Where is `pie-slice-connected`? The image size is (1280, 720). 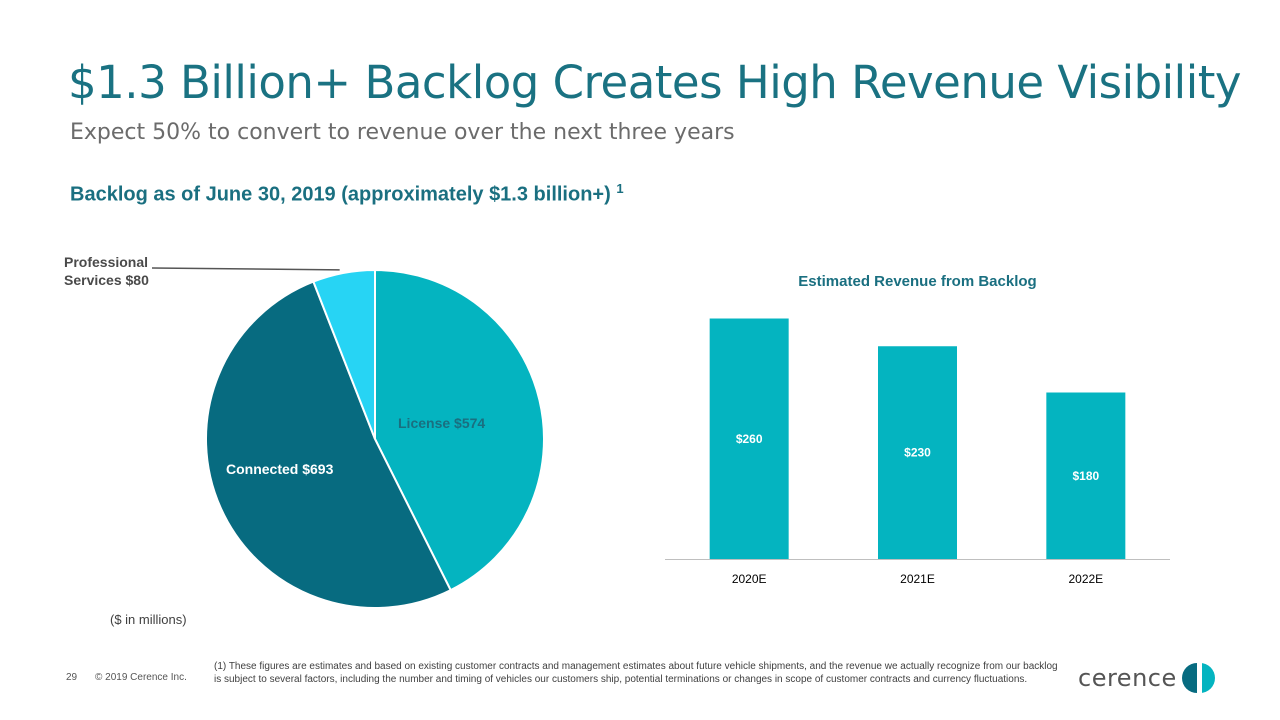 pie-slice-connected is located at coordinates (328, 444).